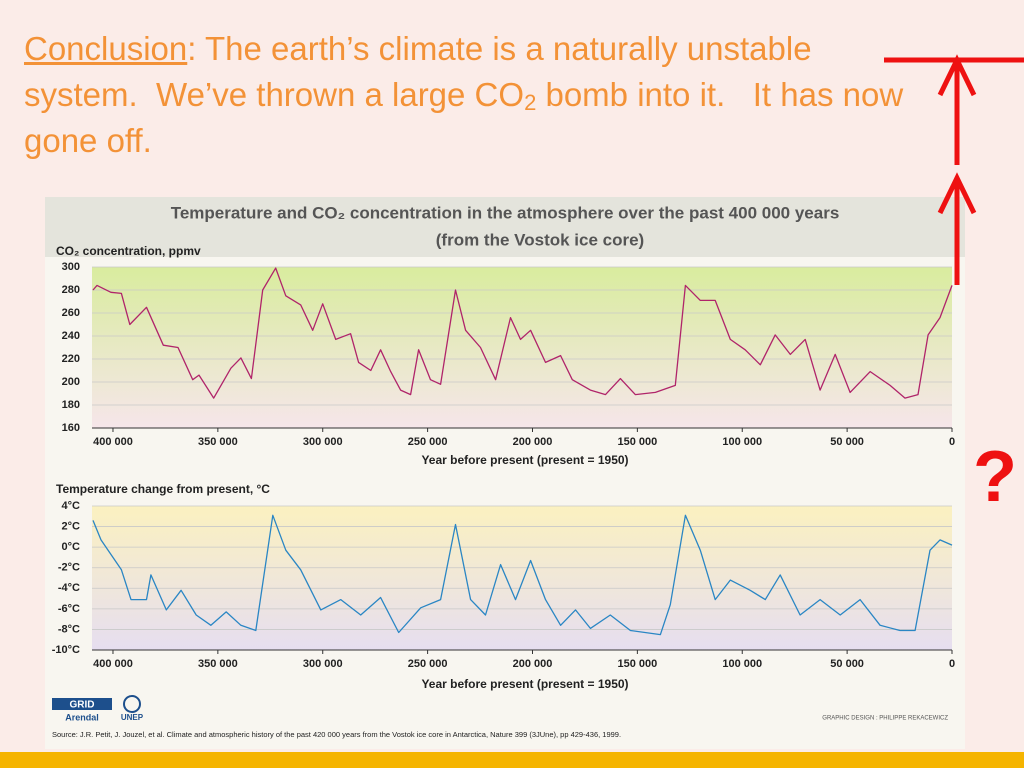  I want to click on logo-box, so click(82, 704).